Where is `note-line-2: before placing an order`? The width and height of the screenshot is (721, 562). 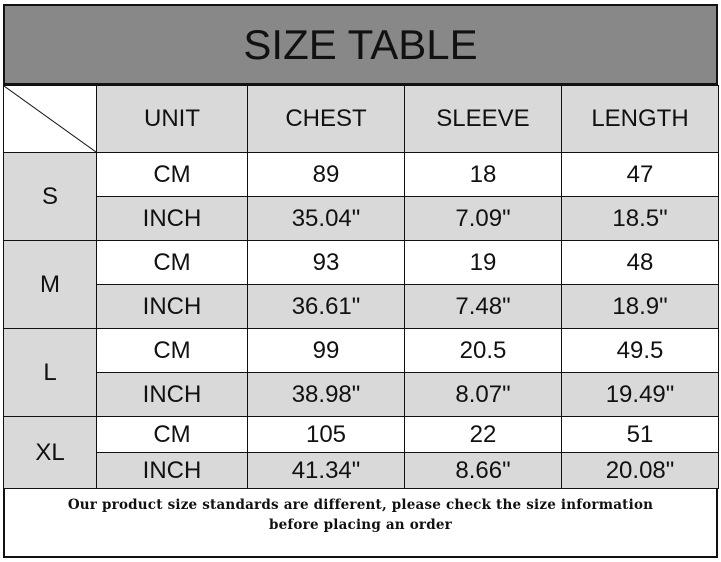 note-line-2: before placing an order is located at coordinates (360, 525).